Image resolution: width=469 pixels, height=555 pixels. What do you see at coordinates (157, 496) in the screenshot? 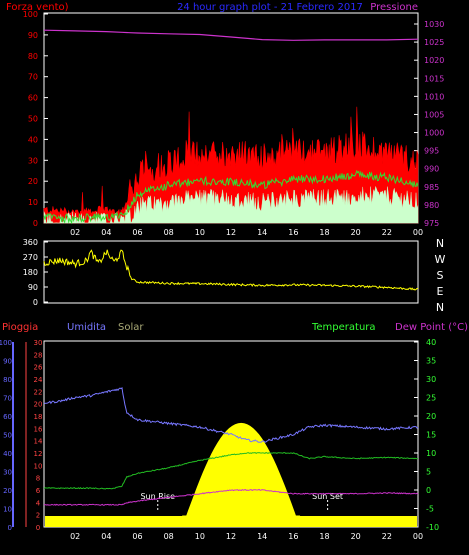
I see `sun-rise-label: Sun Rise` at bounding box center [157, 496].